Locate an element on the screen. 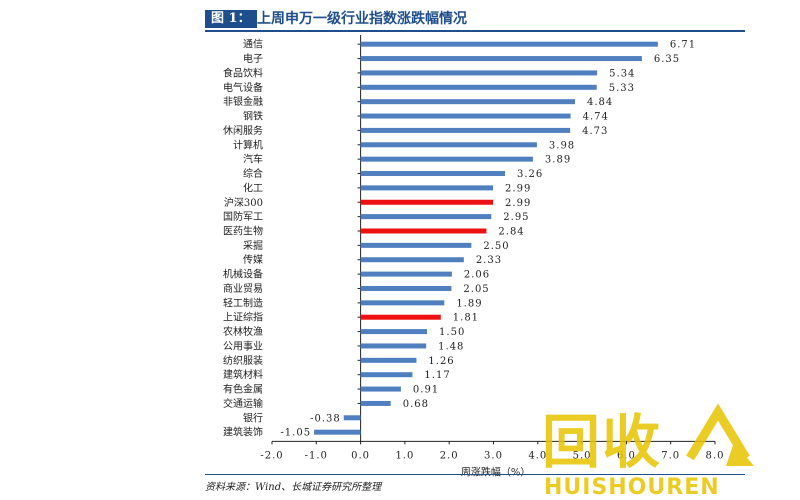  category-label: 休闲服务 is located at coordinates (243, 130).